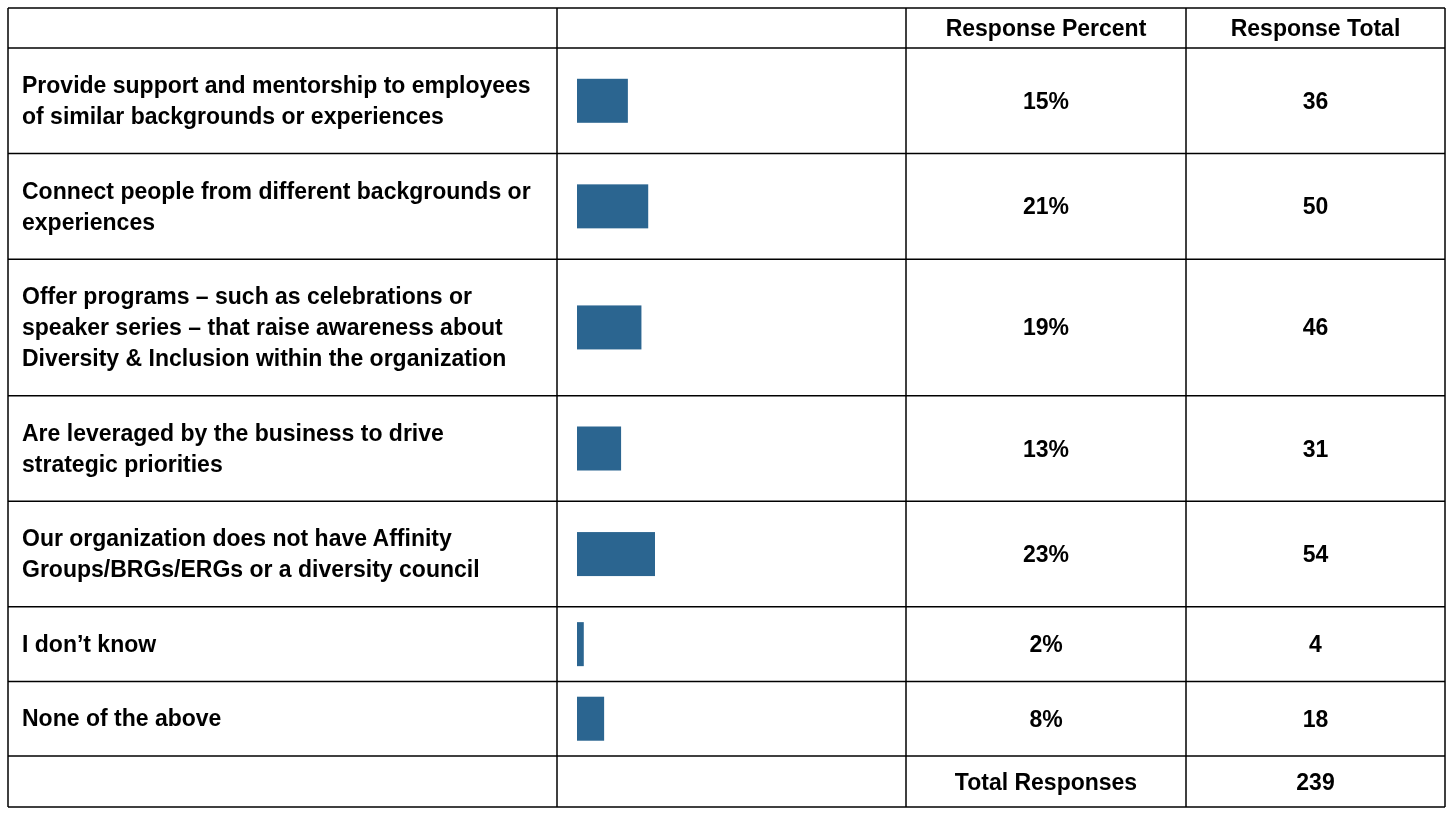 This screenshot has width=1453, height=817. What do you see at coordinates (1315, 28) in the screenshot?
I see `text: Response Total` at bounding box center [1315, 28].